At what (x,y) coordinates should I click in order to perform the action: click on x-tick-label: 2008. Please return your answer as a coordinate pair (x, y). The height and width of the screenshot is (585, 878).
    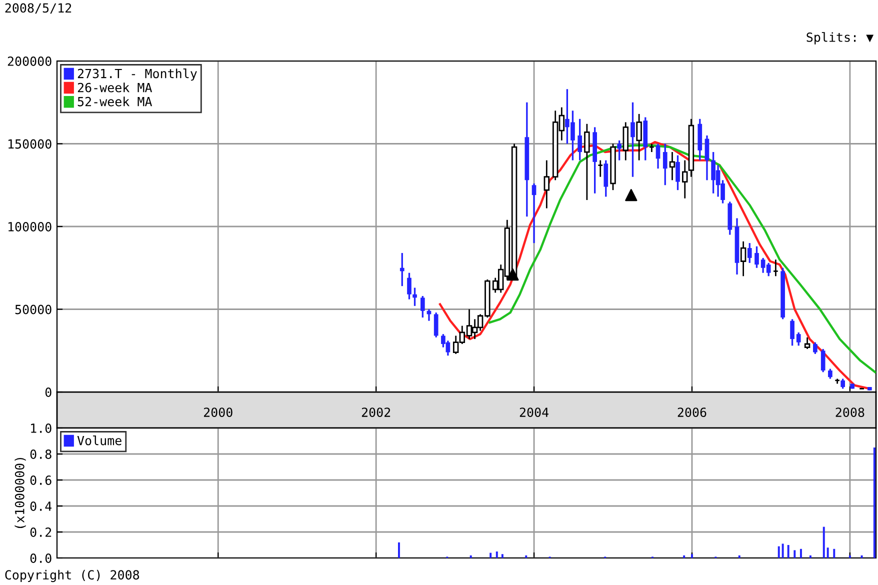
    Looking at the image, I should click on (850, 413).